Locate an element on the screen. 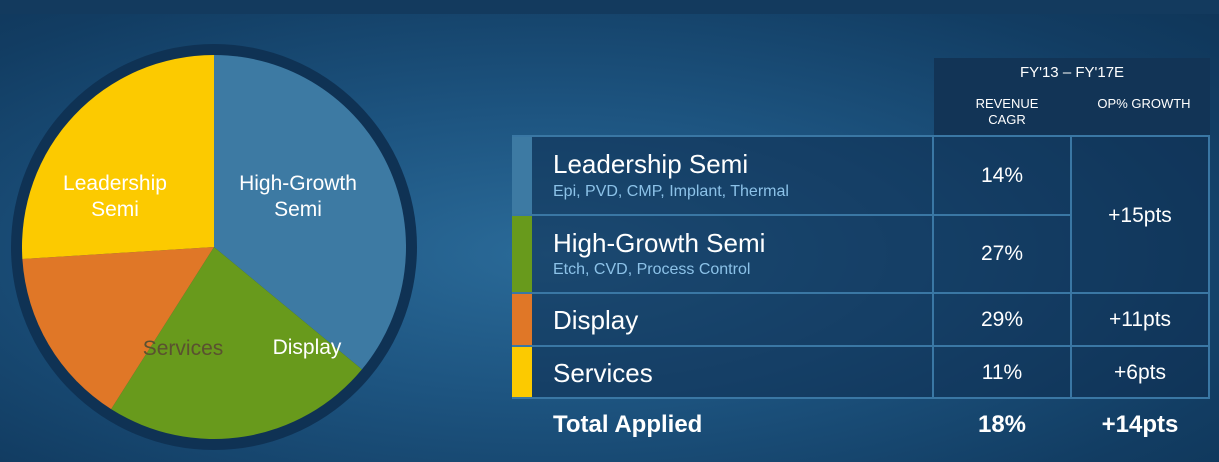  pie-label-display: Display is located at coordinates (307, 347).